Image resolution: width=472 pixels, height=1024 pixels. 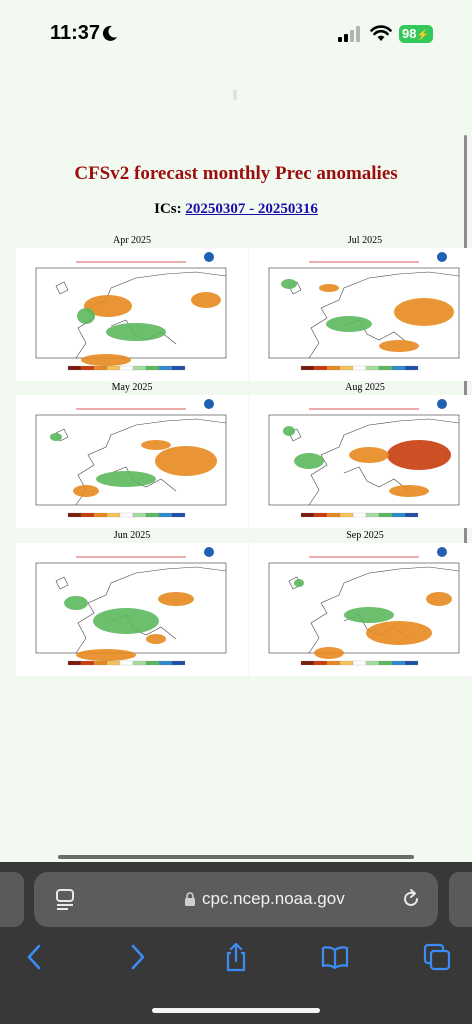 What do you see at coordinates (365, 240) in the screenshot?
I see `forecast-panel-label: Jul 2025` at bounding box center [365, 240].